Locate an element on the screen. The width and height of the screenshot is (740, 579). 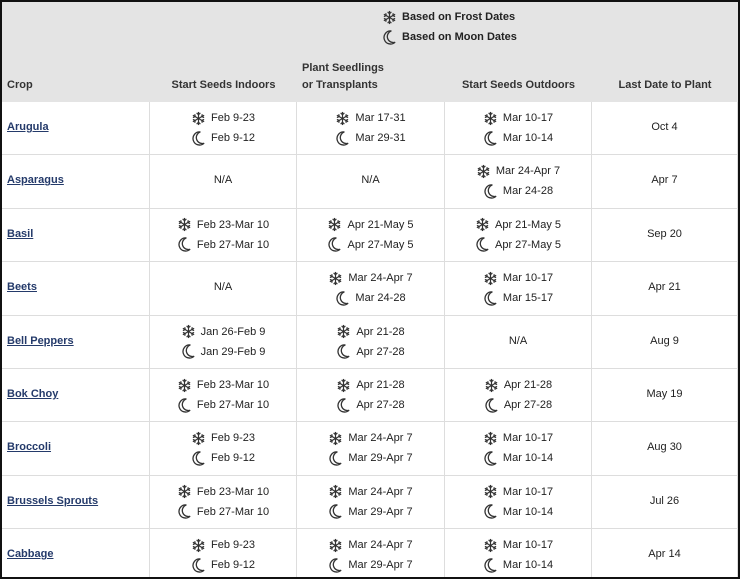
crop-link: Bell Peppers is located at coordinates (40, 341).